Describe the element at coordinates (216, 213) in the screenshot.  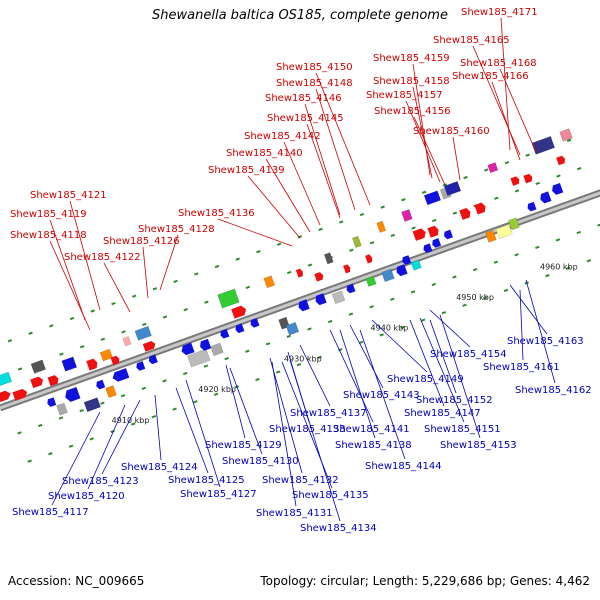
I see `gene-label-top: Shew185_4136` at that location.